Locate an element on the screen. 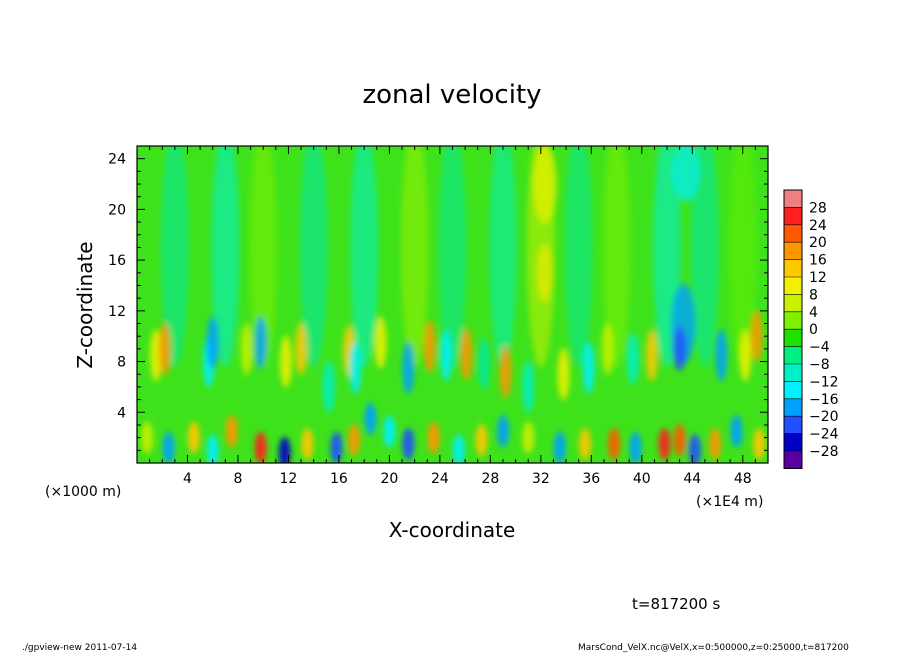 This screenshot has height=654, width=904. time-label: t=817200 s is located at coordinates (676, 604).